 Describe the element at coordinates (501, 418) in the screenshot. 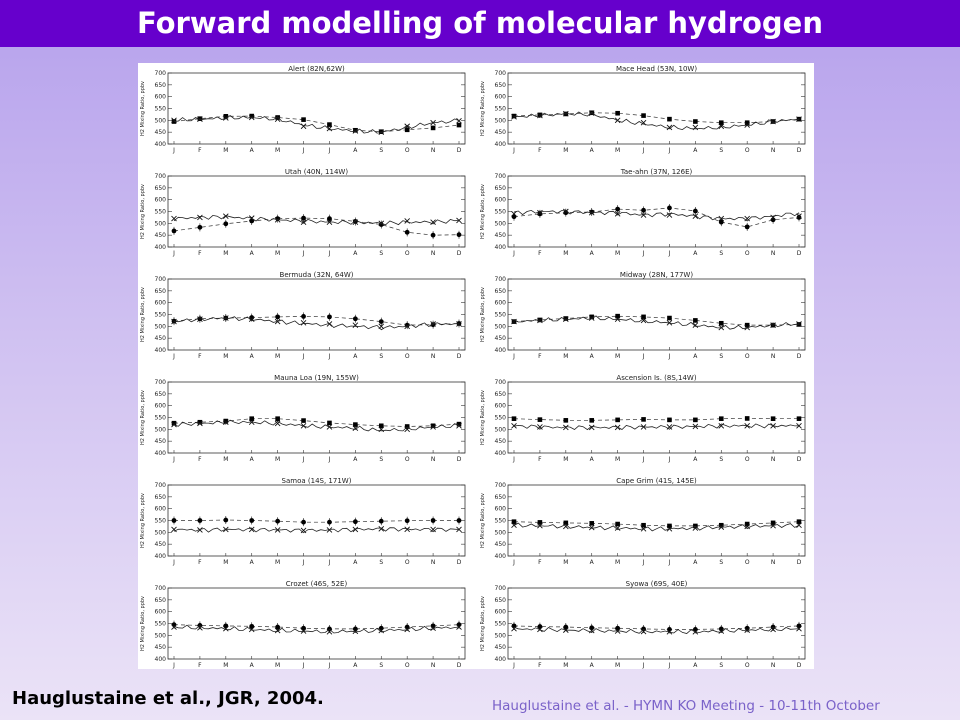

I see `y-tick-label: 550` at that location.